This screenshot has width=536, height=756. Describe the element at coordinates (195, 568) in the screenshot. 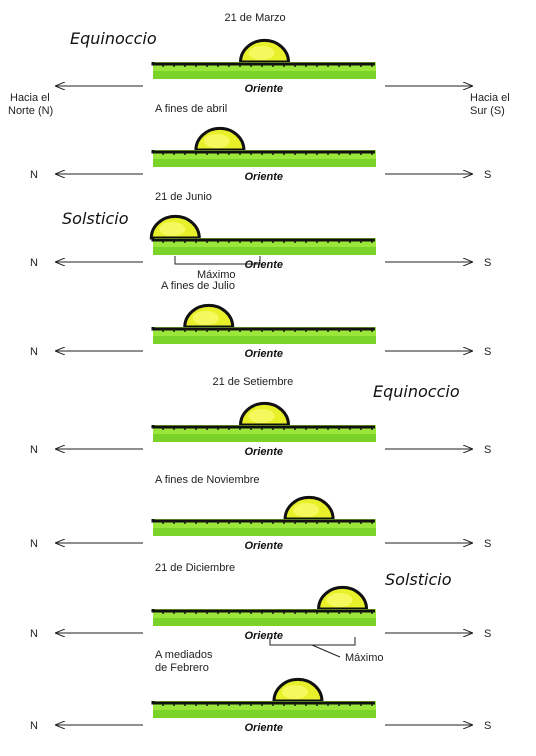

I see `date-label: 21 de Diciembre` at that location.